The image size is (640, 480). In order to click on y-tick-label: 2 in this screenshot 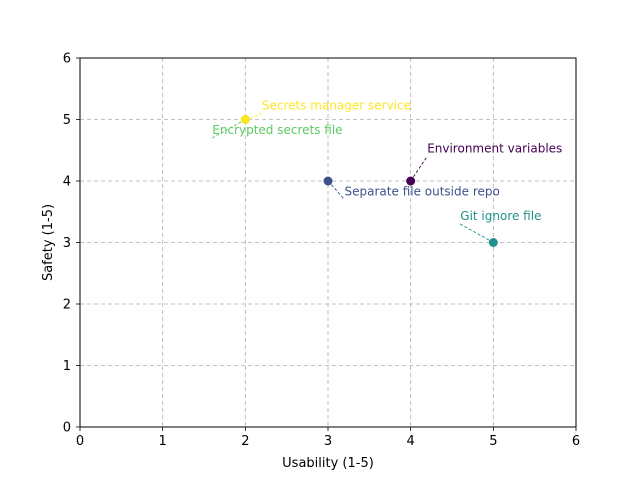, I will do `click(67, 305)`.